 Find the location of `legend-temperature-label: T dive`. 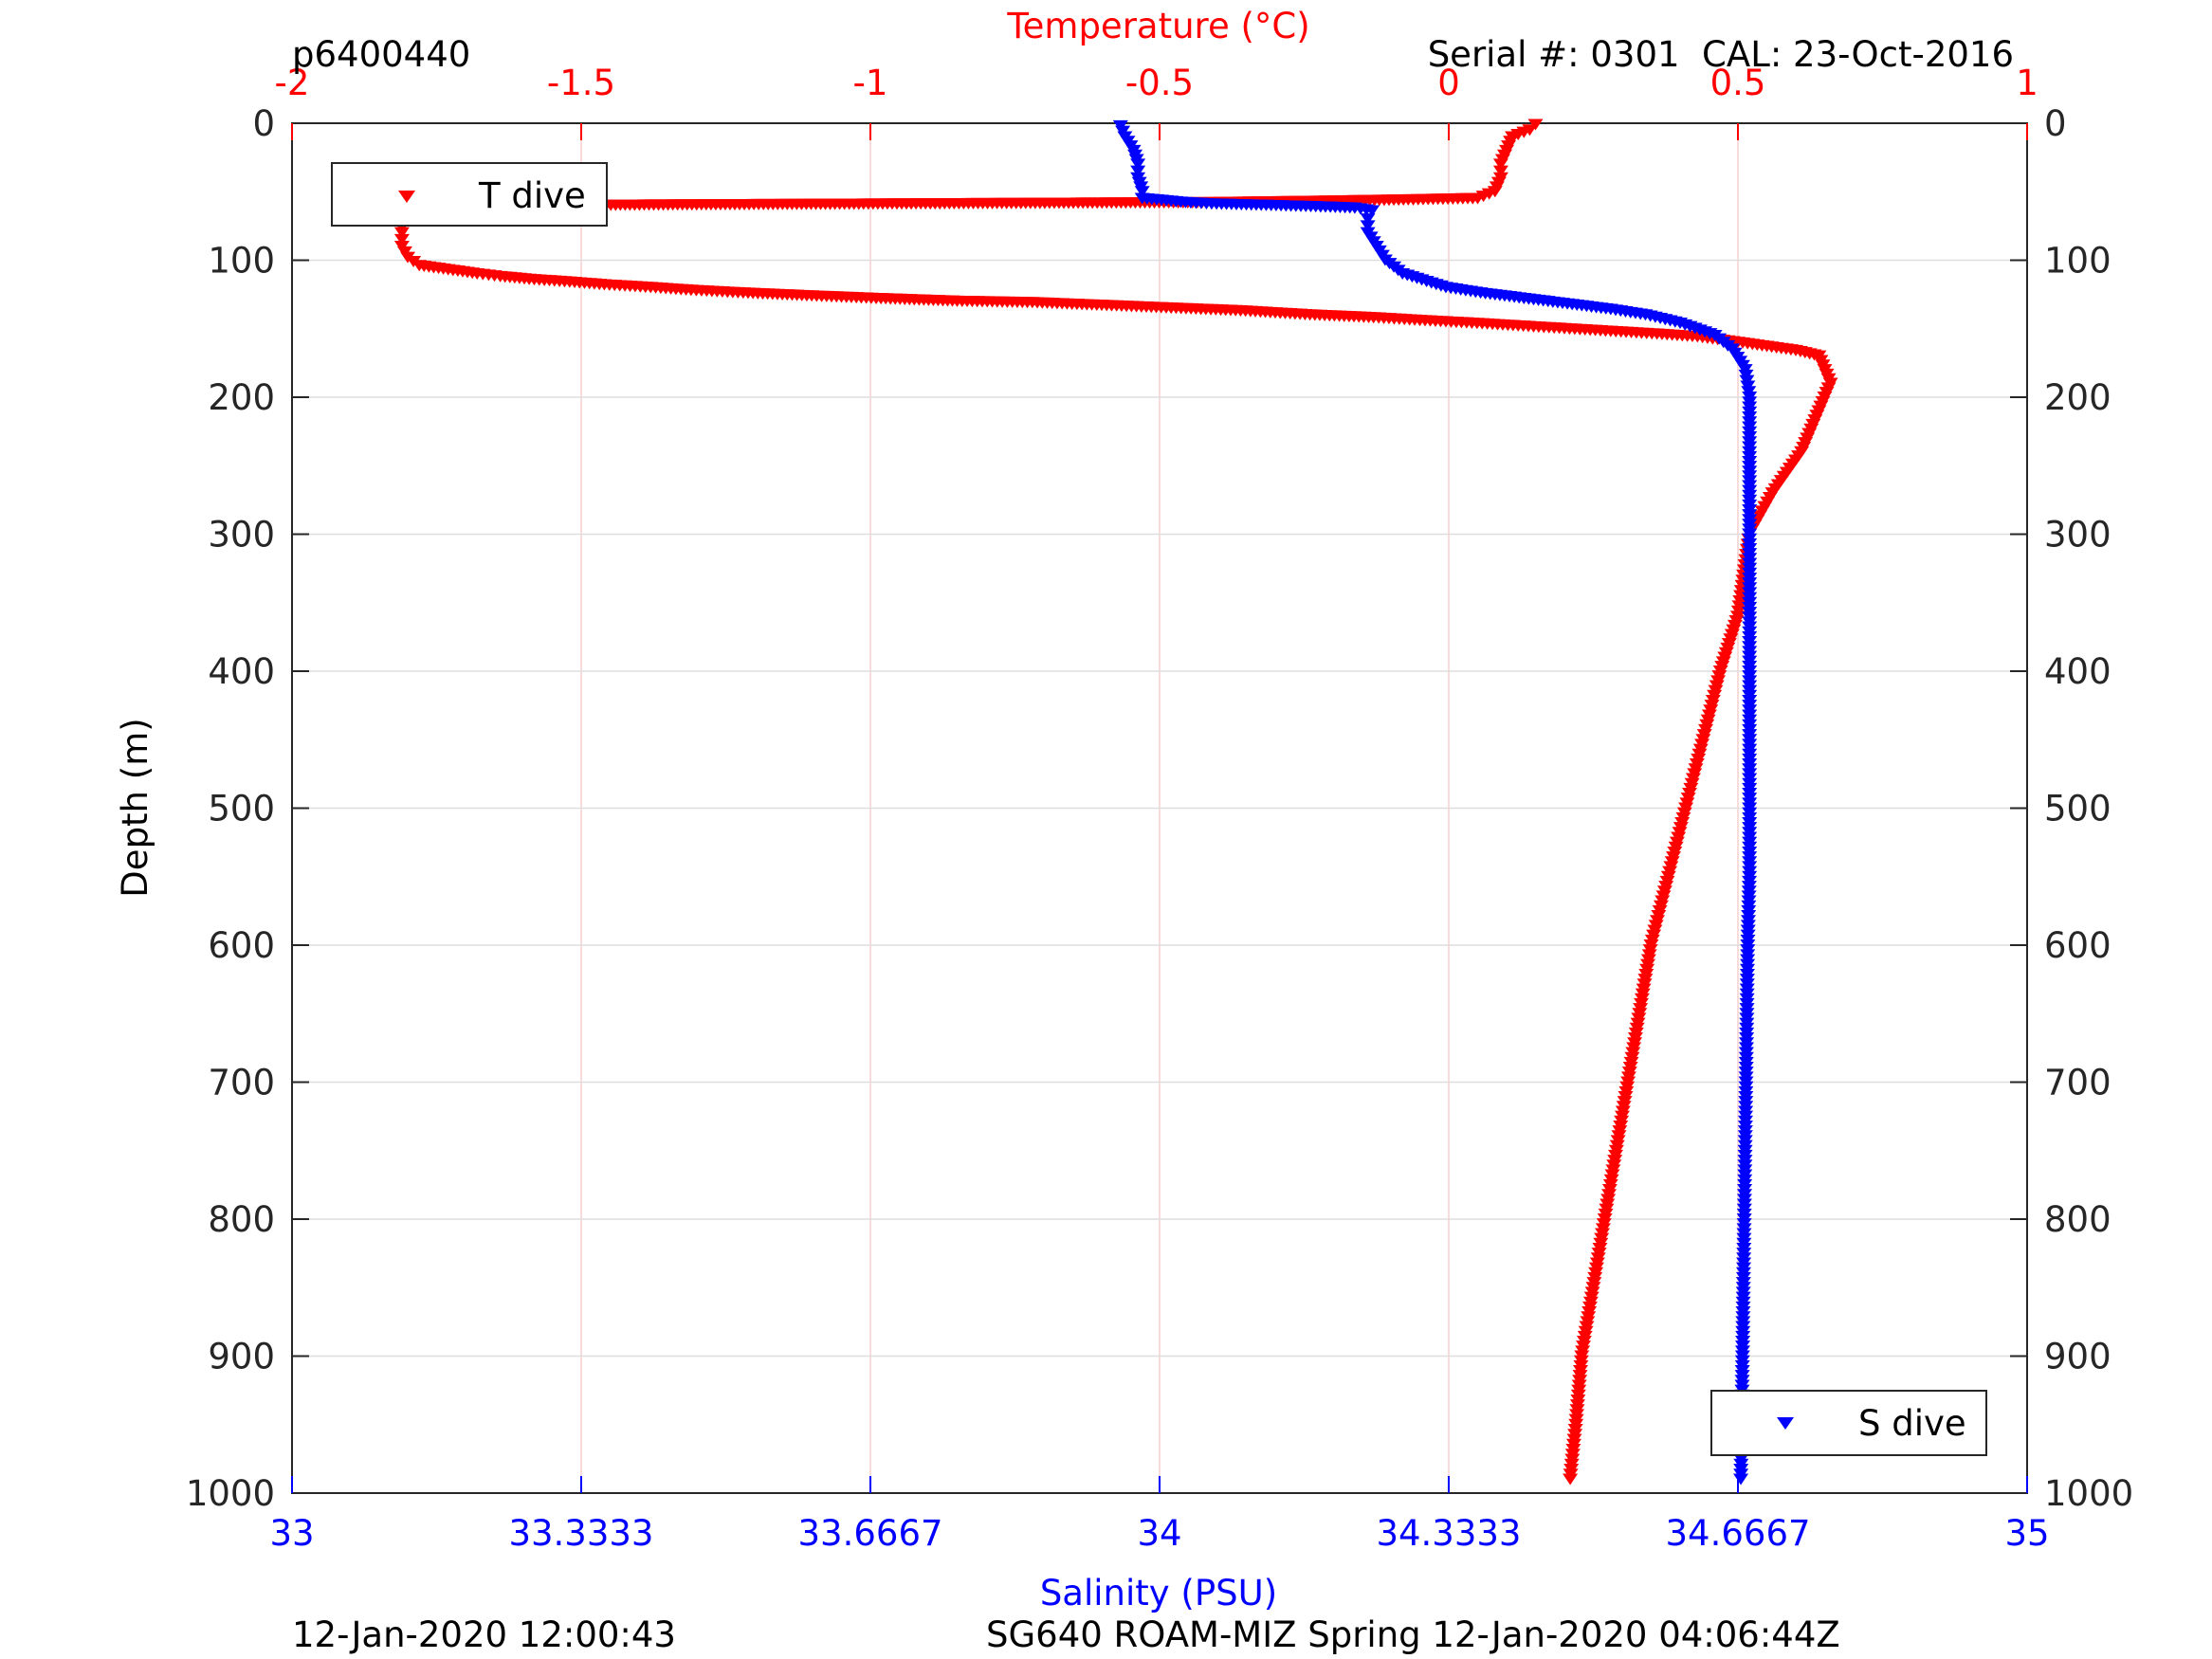

legend-temperature-label: T dive is located at coordinates (532, 195).